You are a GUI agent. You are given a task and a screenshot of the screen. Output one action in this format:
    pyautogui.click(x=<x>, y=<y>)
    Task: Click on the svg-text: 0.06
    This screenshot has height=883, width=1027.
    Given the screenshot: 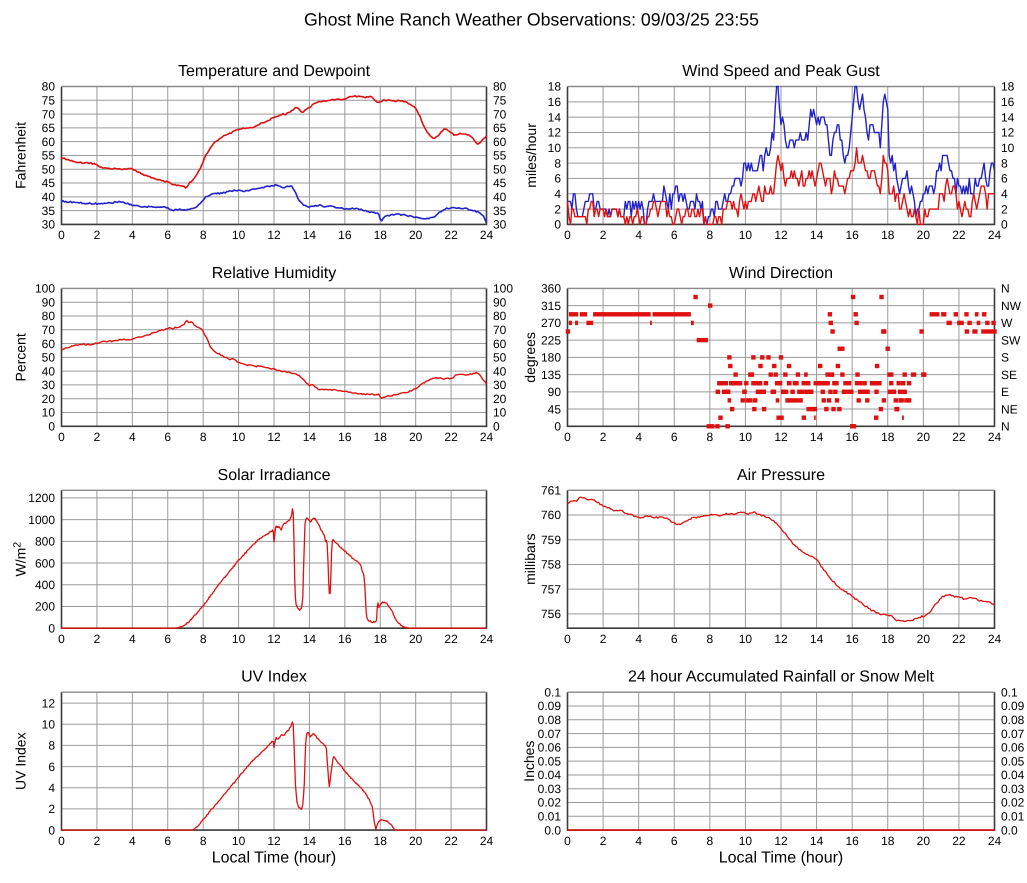 What is the action you would take?
    pyautogui.click(x=1013, y=748)
    